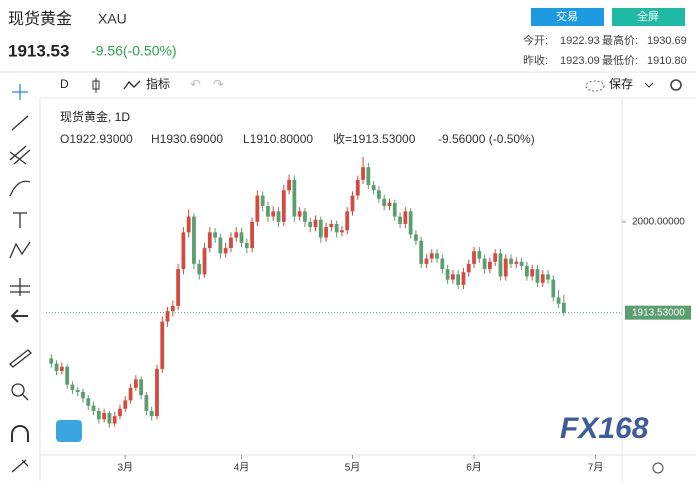 Image resolution: width=696 pixels, height=486 pixels. Describe the element at coordinates (595, 86) in the screenshot. I see `cloud-icon` at that location.